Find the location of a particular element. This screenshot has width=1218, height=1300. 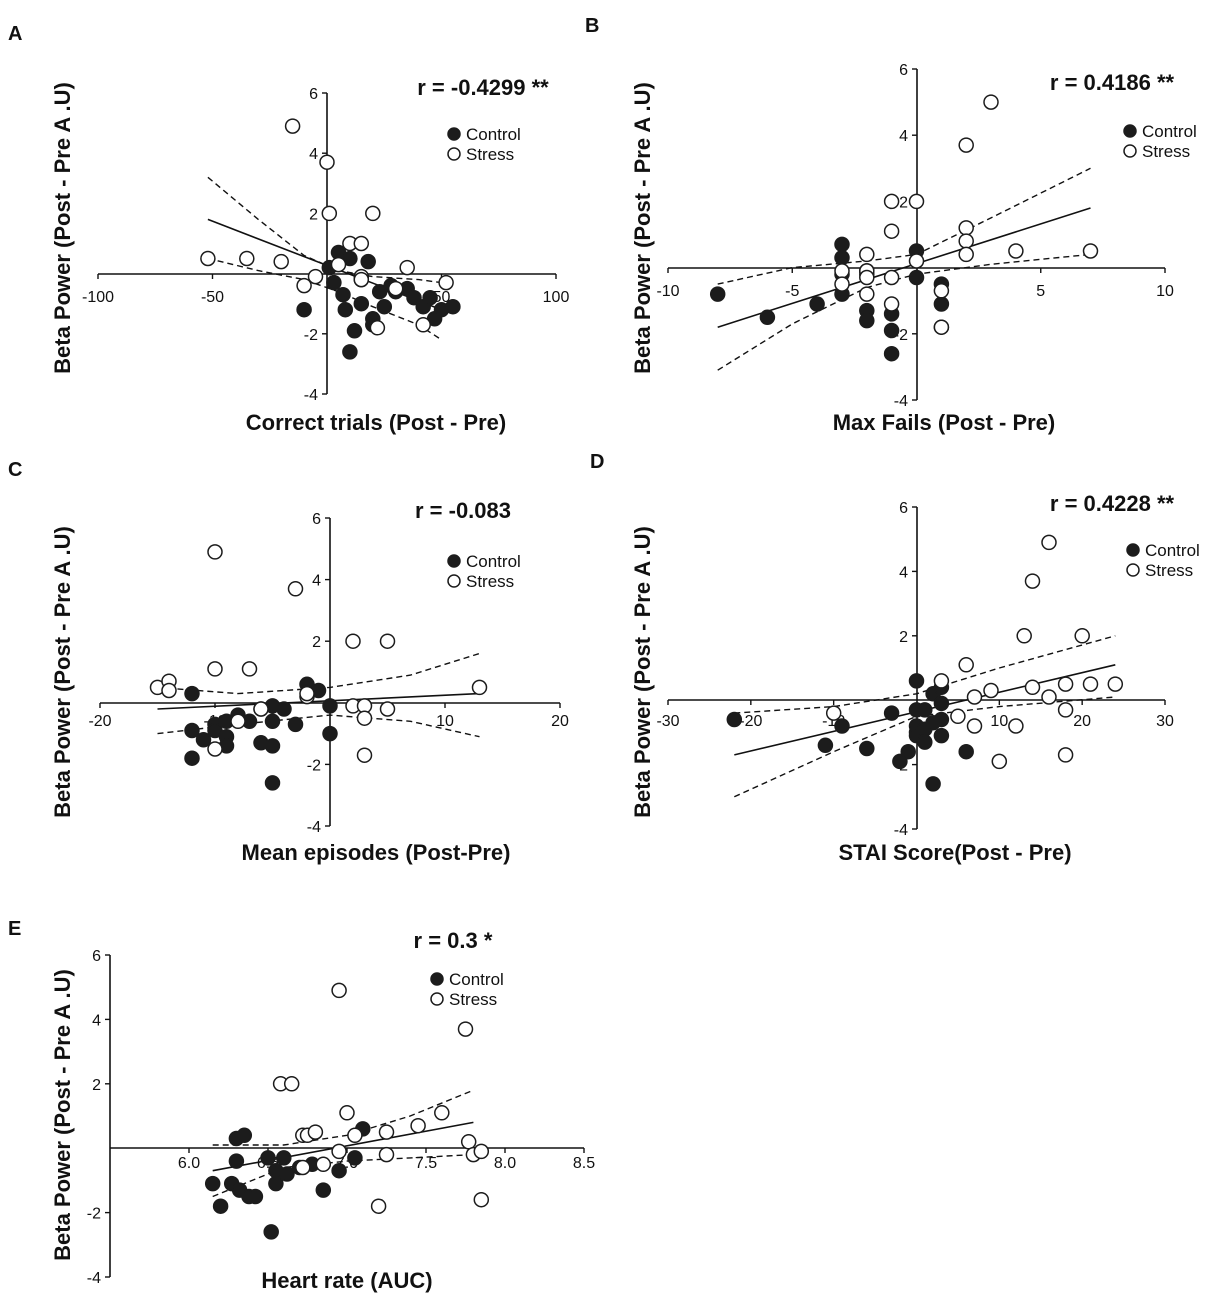

x-tick-label: 10 is located at coordinates (445, 721).